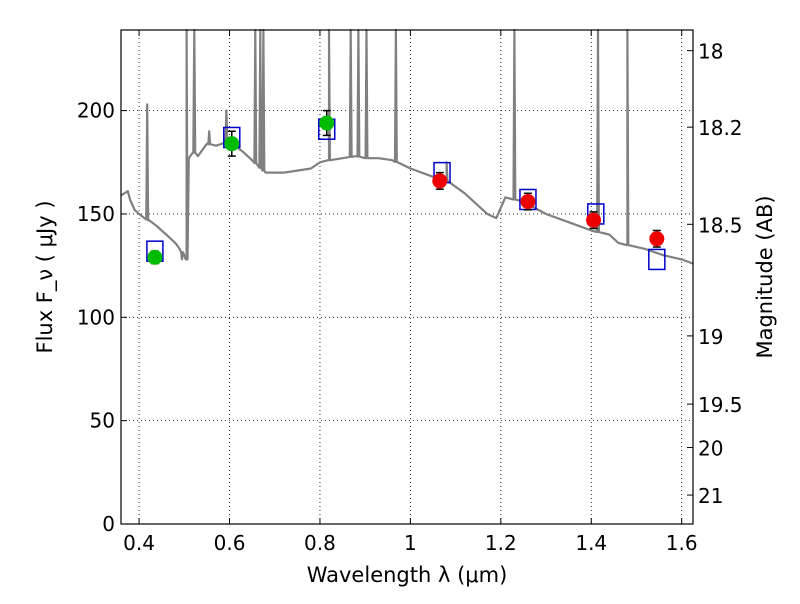  Describe the element at coordinates (715, 274) in the screenshot. I see `y-ticks-right: 18 18.2 18.5 19 19.5 20 21` at that location.